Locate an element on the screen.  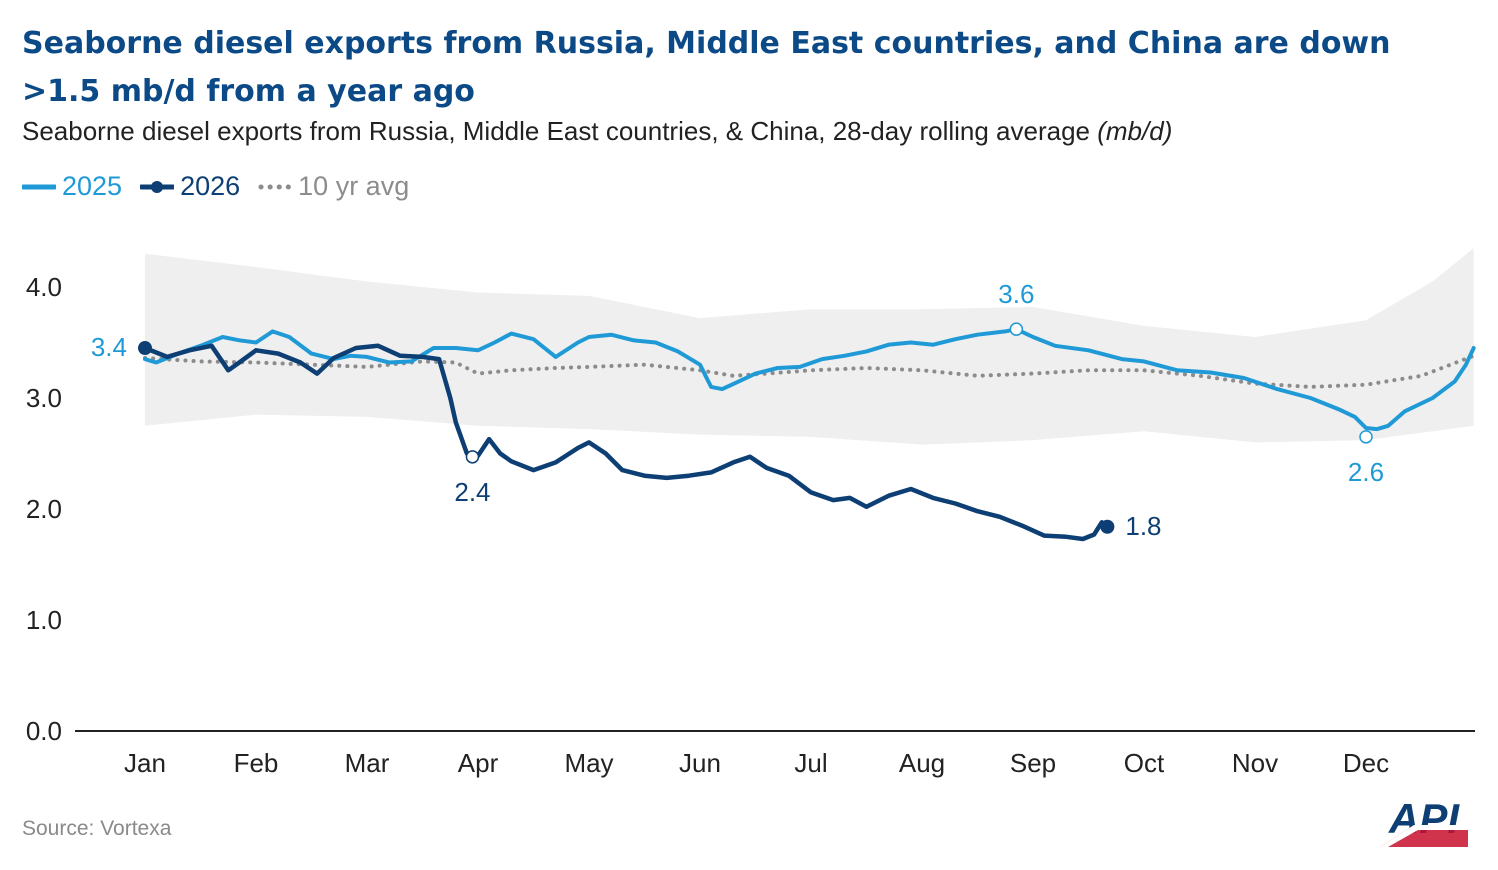
legend-label-10yr-avg: 10 yr avg is located at coordinates (354, 186).